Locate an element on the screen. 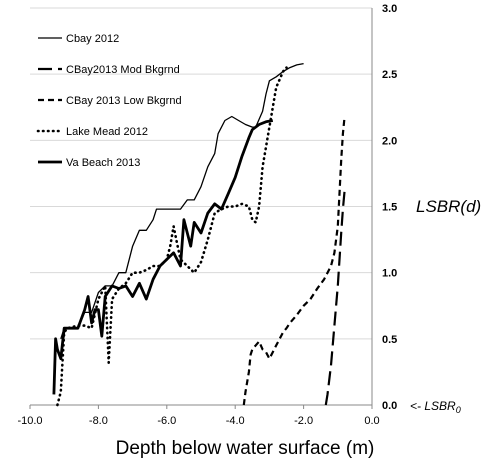 The image size is (490, 465). legend-label-3: CBay 2013 Low Bkgrnd is located at coordinates (124, 101).